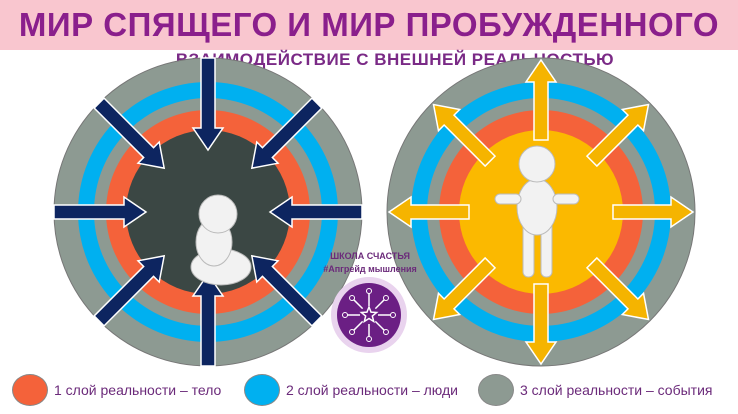 This screenshot has height=414, width=738. I want to click on awake-figure-body, so click(537, 207).